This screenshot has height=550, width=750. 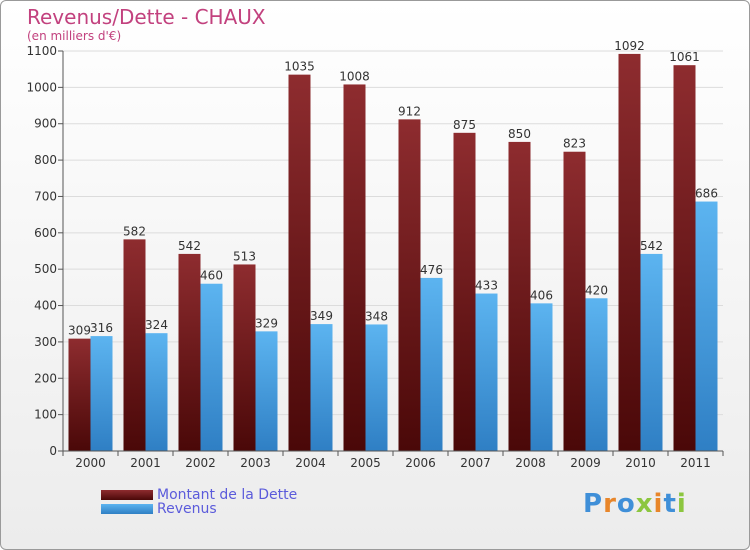 I want to click on data-label-revenus: 686, so click(x=706, y=194).